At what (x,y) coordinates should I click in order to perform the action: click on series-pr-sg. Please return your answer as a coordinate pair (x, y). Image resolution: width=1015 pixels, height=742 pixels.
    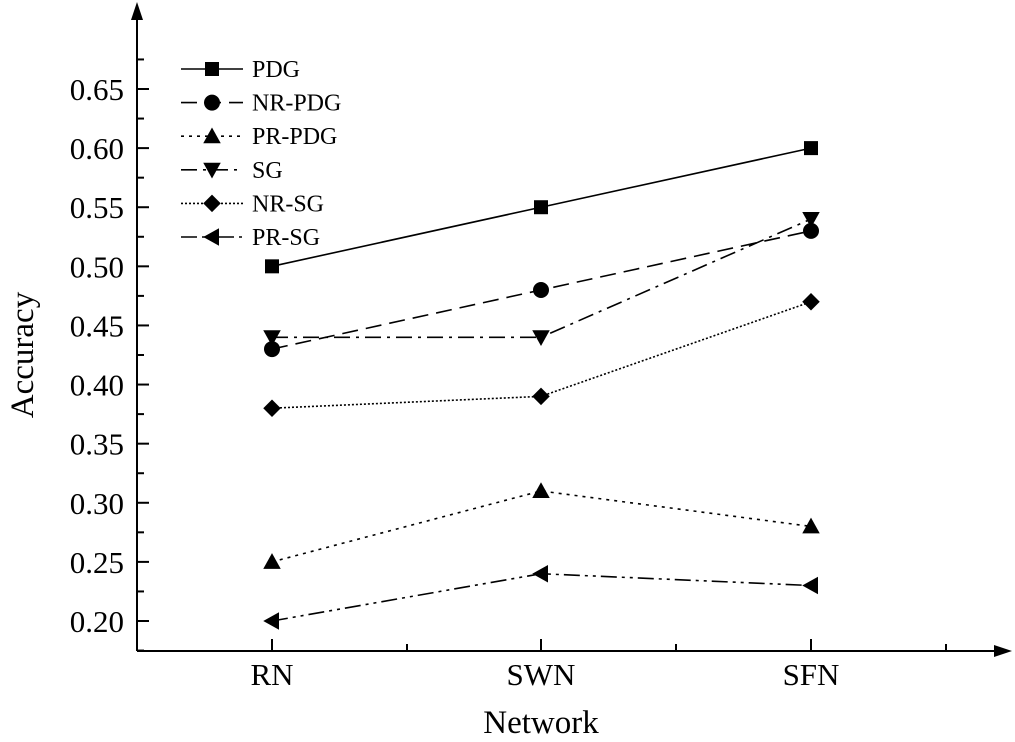
    Looking at the image, I should click on (540, 597).